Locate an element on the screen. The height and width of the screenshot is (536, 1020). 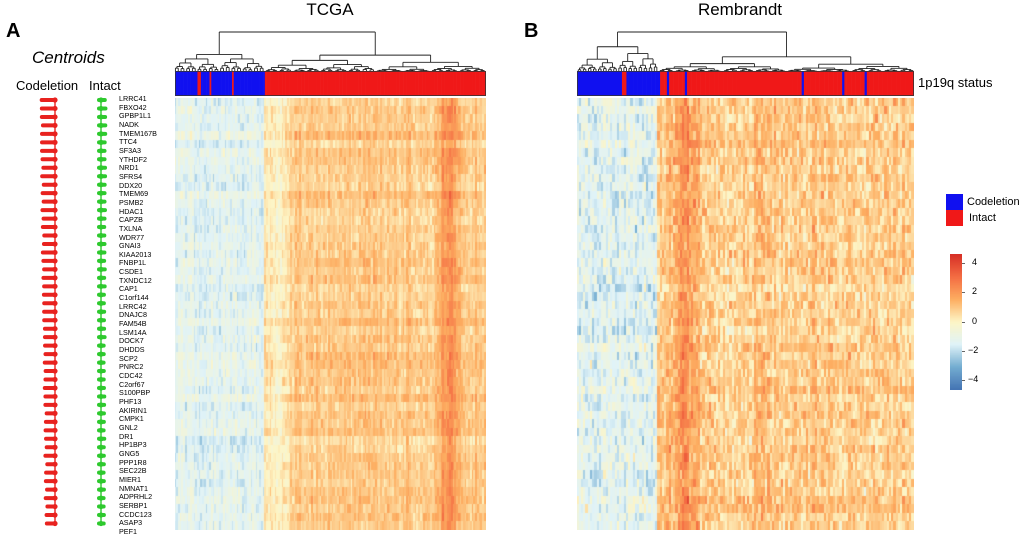
tcga-title: TCGA is located at coordinates (330, 9).